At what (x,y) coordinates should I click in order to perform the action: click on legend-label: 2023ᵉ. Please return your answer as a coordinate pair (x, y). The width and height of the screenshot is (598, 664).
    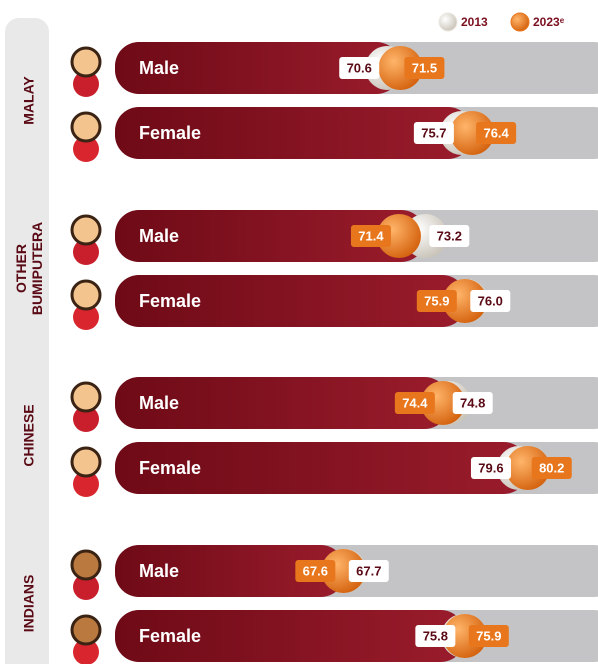
    Looking at the image, I should click on (549, 22).